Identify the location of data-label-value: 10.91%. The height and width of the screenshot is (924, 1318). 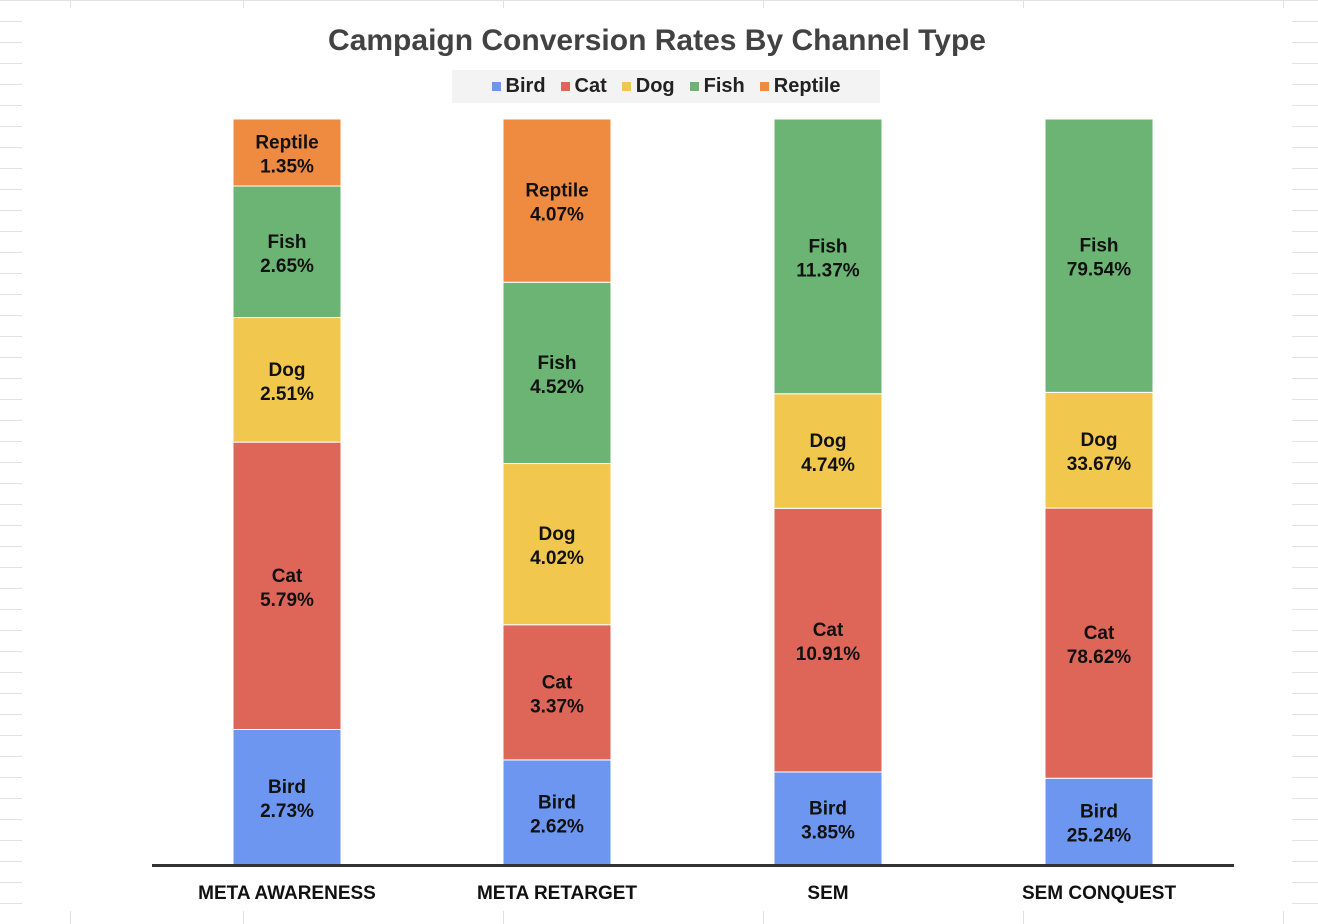
(828, 654).